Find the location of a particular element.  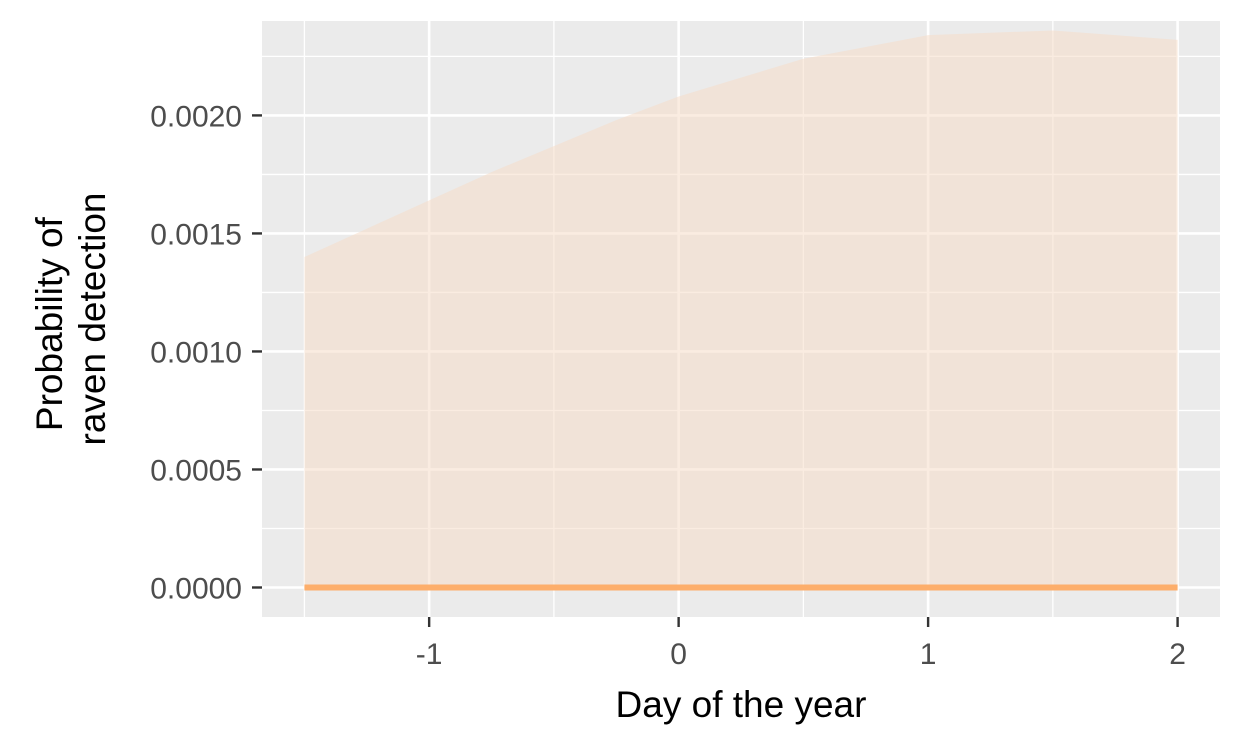

y-axis: 0.0000 0.0005 0.0010 0.0015 0.0020 is located at coordinates (206, 352).